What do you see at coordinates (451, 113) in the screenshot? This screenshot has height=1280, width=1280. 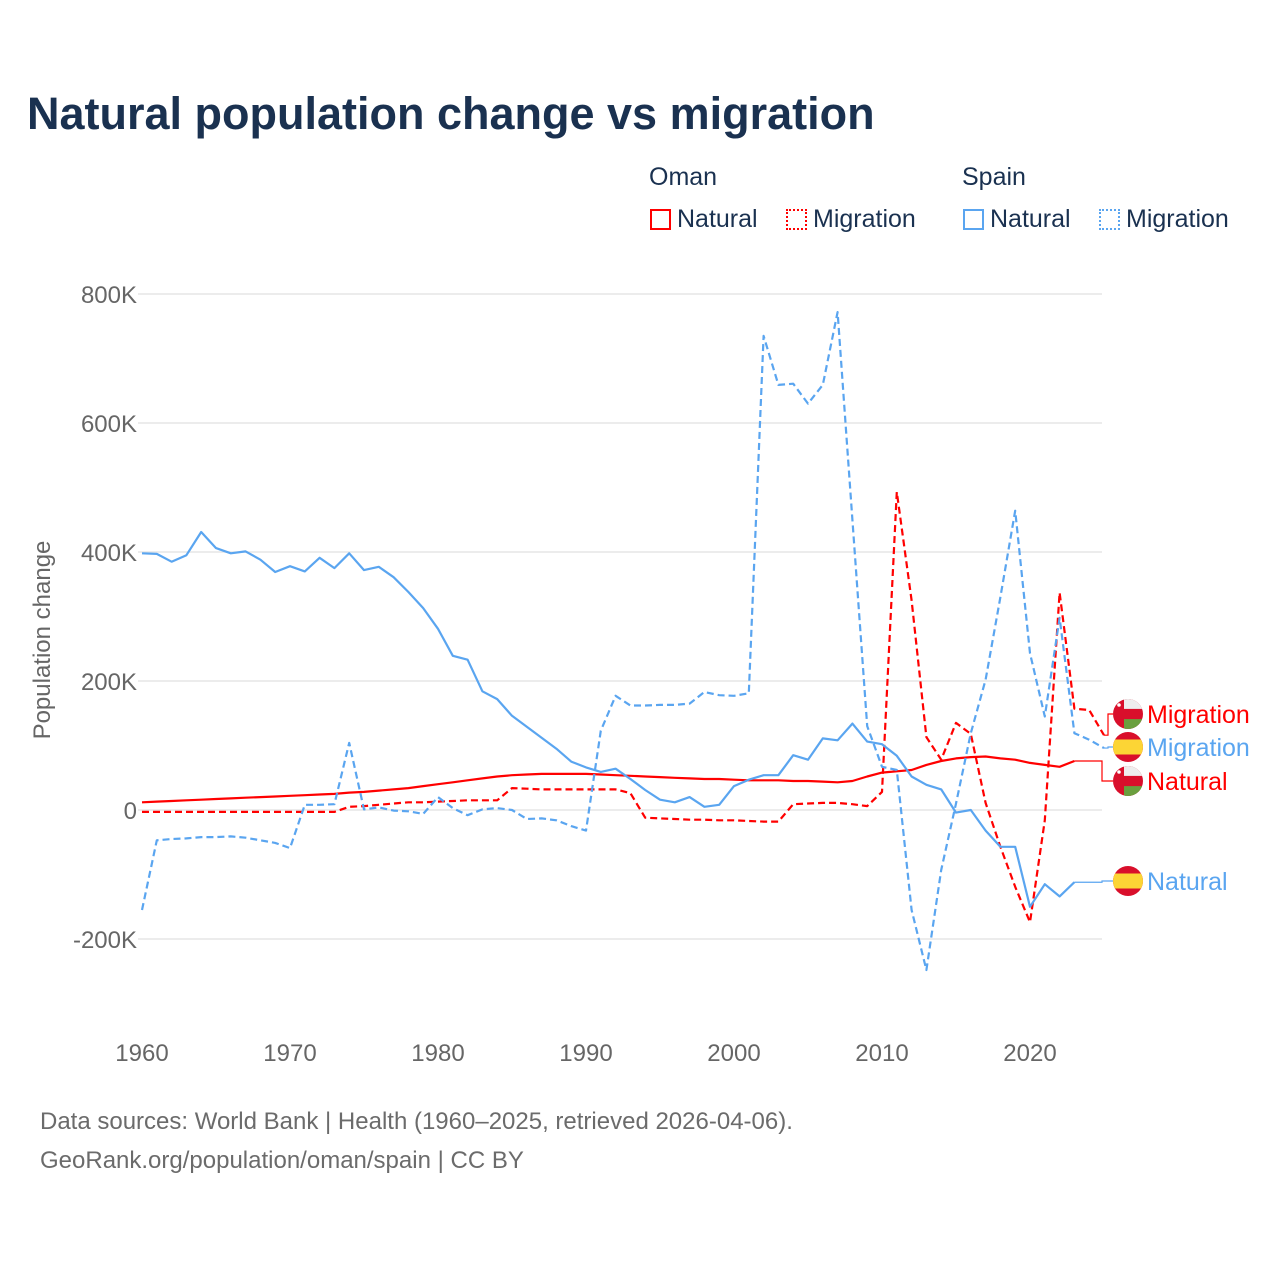 I see `chart-title: Natural population change vs migration` at bounding box center [451, 113].